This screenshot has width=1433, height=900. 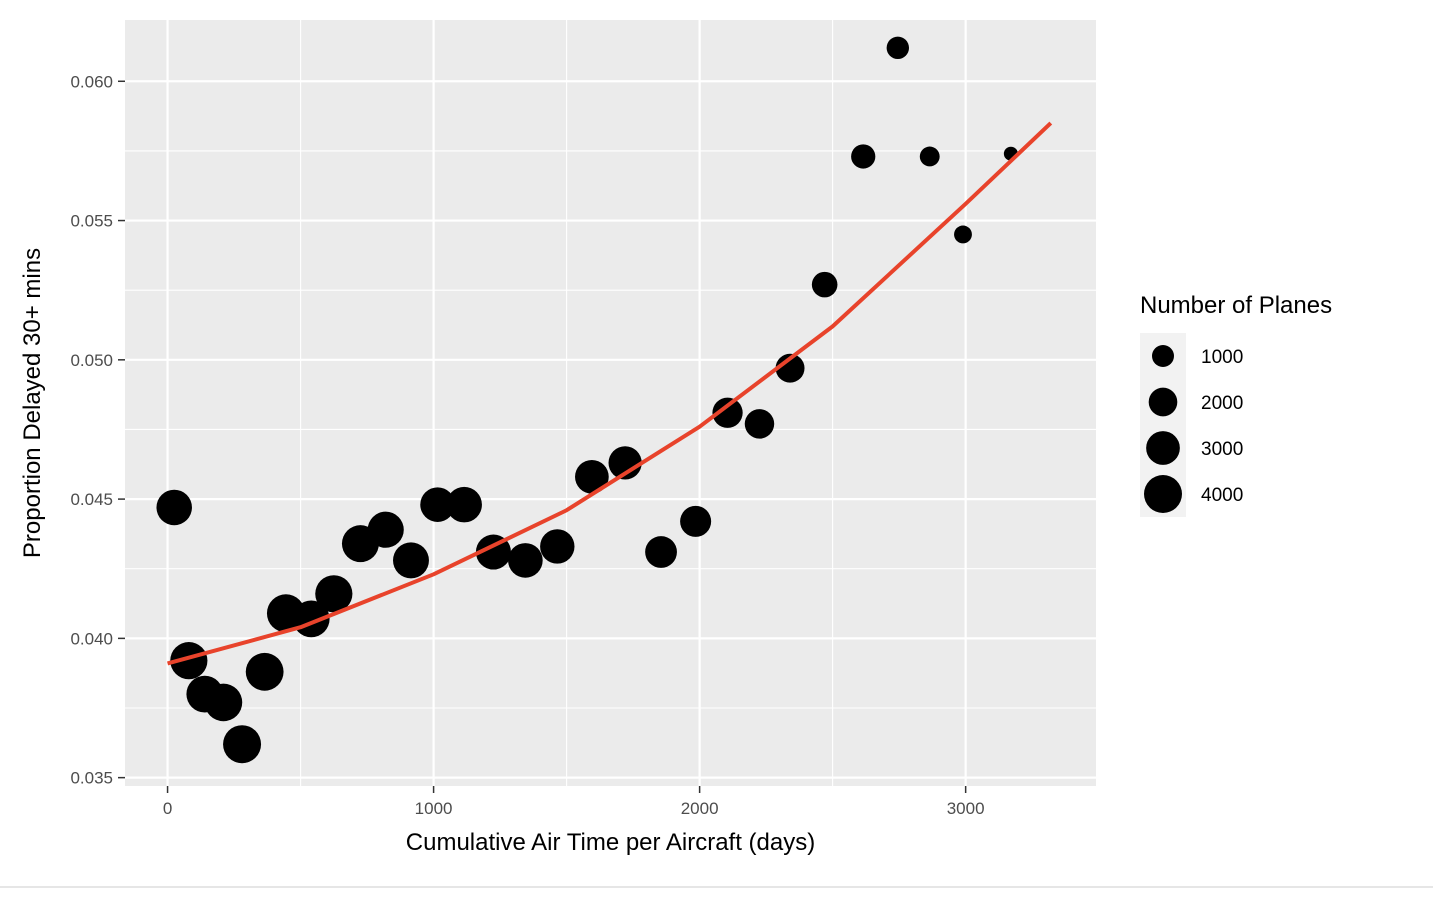 What do you see at coordinates (716, 887) in the screenshot?
I see `bottom-divider` at bounding box center [716, 887].